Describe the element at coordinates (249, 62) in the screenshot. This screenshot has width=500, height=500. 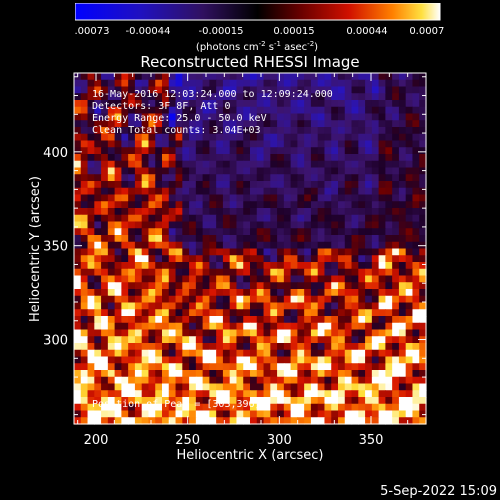
I see `chart-title: Reconstructed RHESSI Image` at that location.